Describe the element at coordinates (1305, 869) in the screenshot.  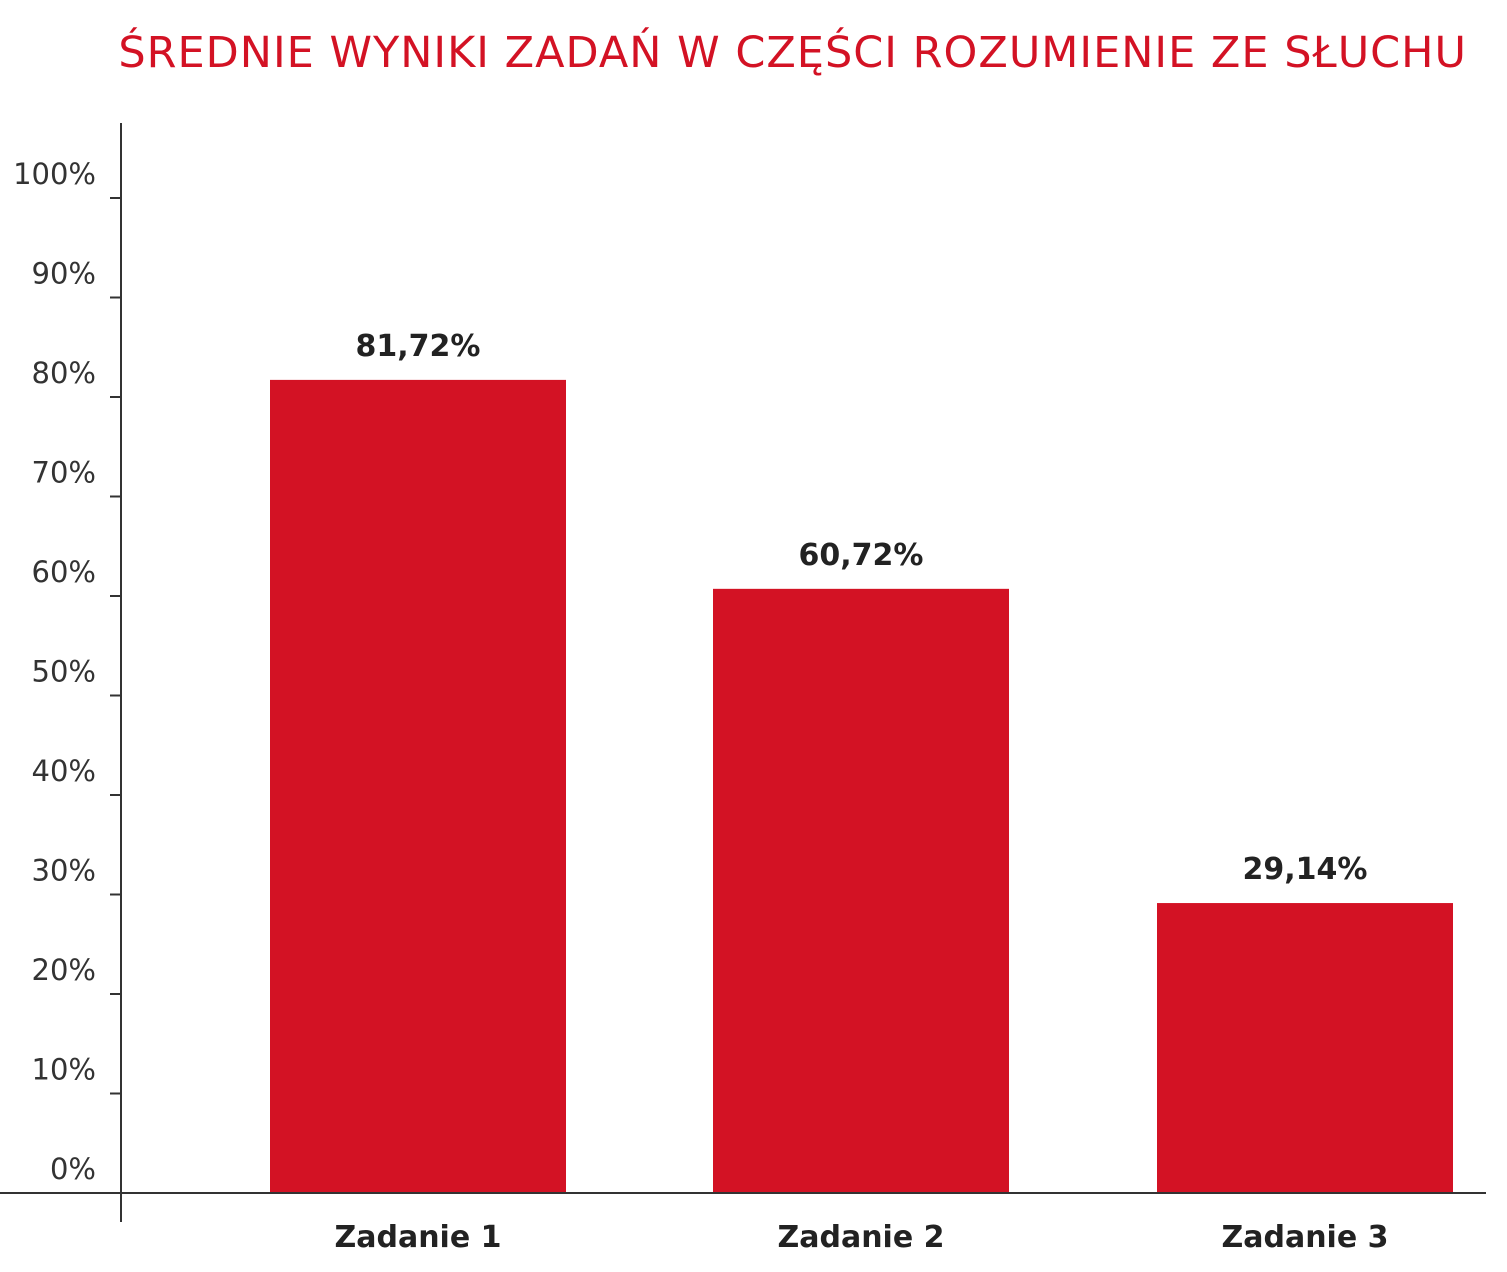
I see `bar-value-label: 29,14%` at that location.